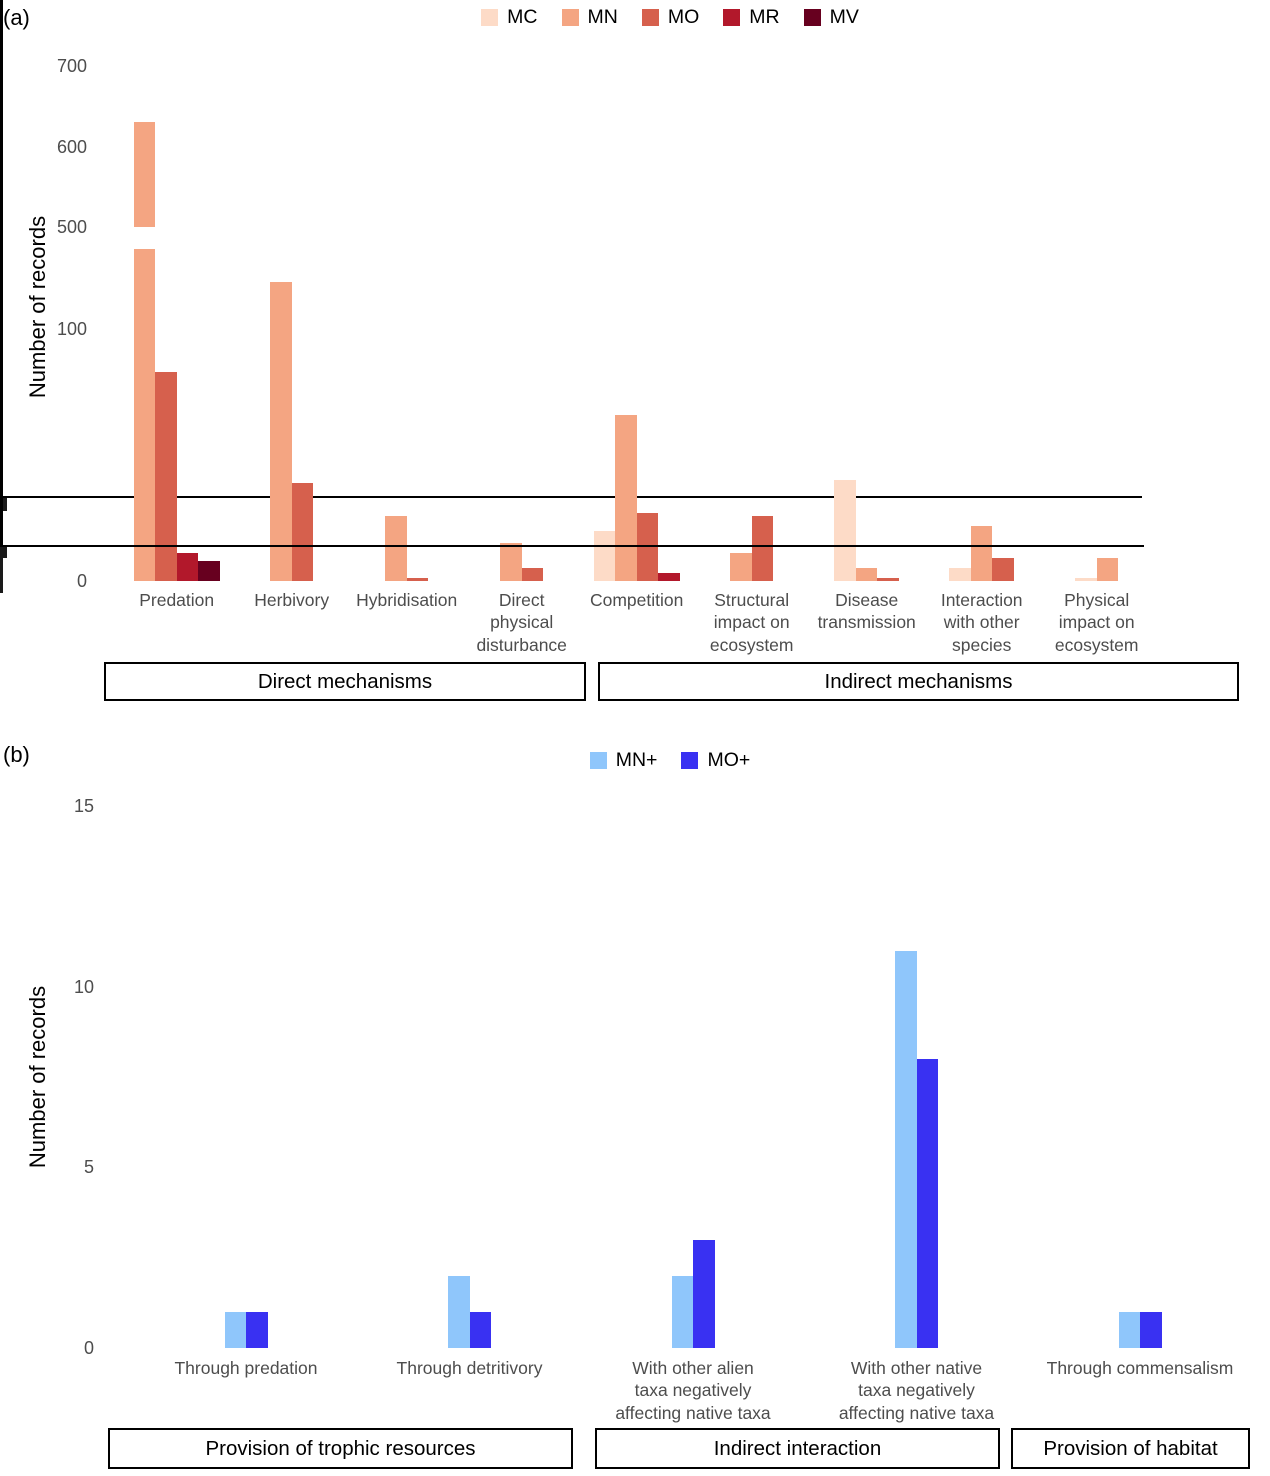 Image resolution: width=1270 pixels, height=1476 pixels. What do you see at coordinates (764, 17) in the screenshot?
I see `legend-label-mr: MR` at bounding box center [764, 17].